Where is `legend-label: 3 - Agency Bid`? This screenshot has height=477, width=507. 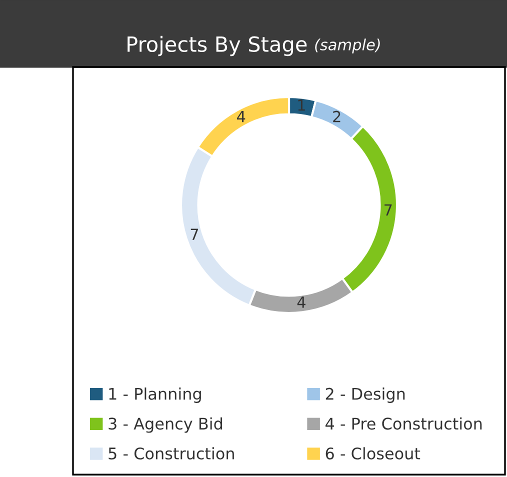
legend-label: 3 - Agency Bid is located at coordinates (165, 425).